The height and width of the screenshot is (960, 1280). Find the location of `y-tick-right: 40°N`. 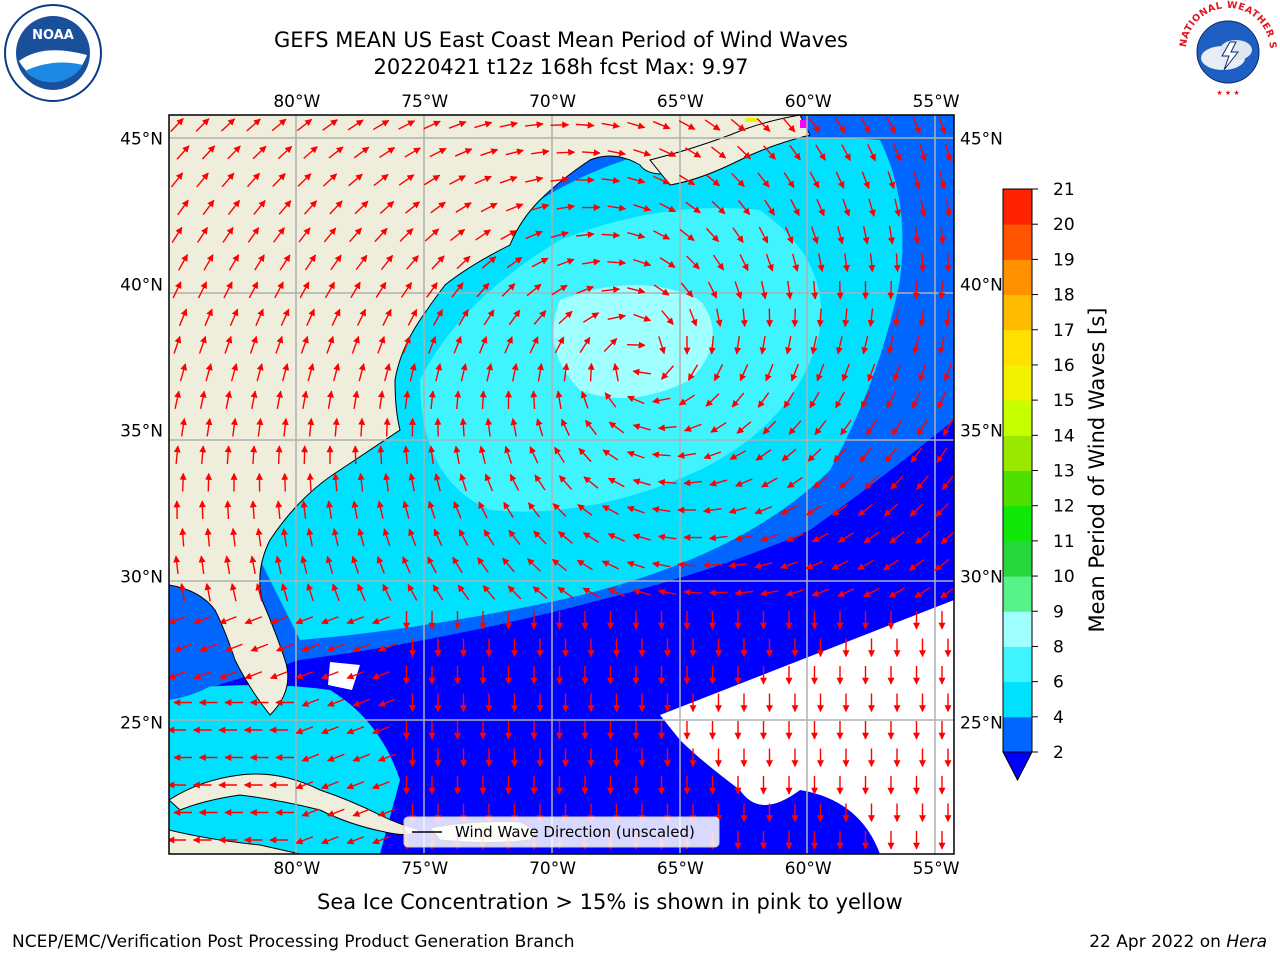

y-tick-right: 40°N is located at coordinates (981, 285).